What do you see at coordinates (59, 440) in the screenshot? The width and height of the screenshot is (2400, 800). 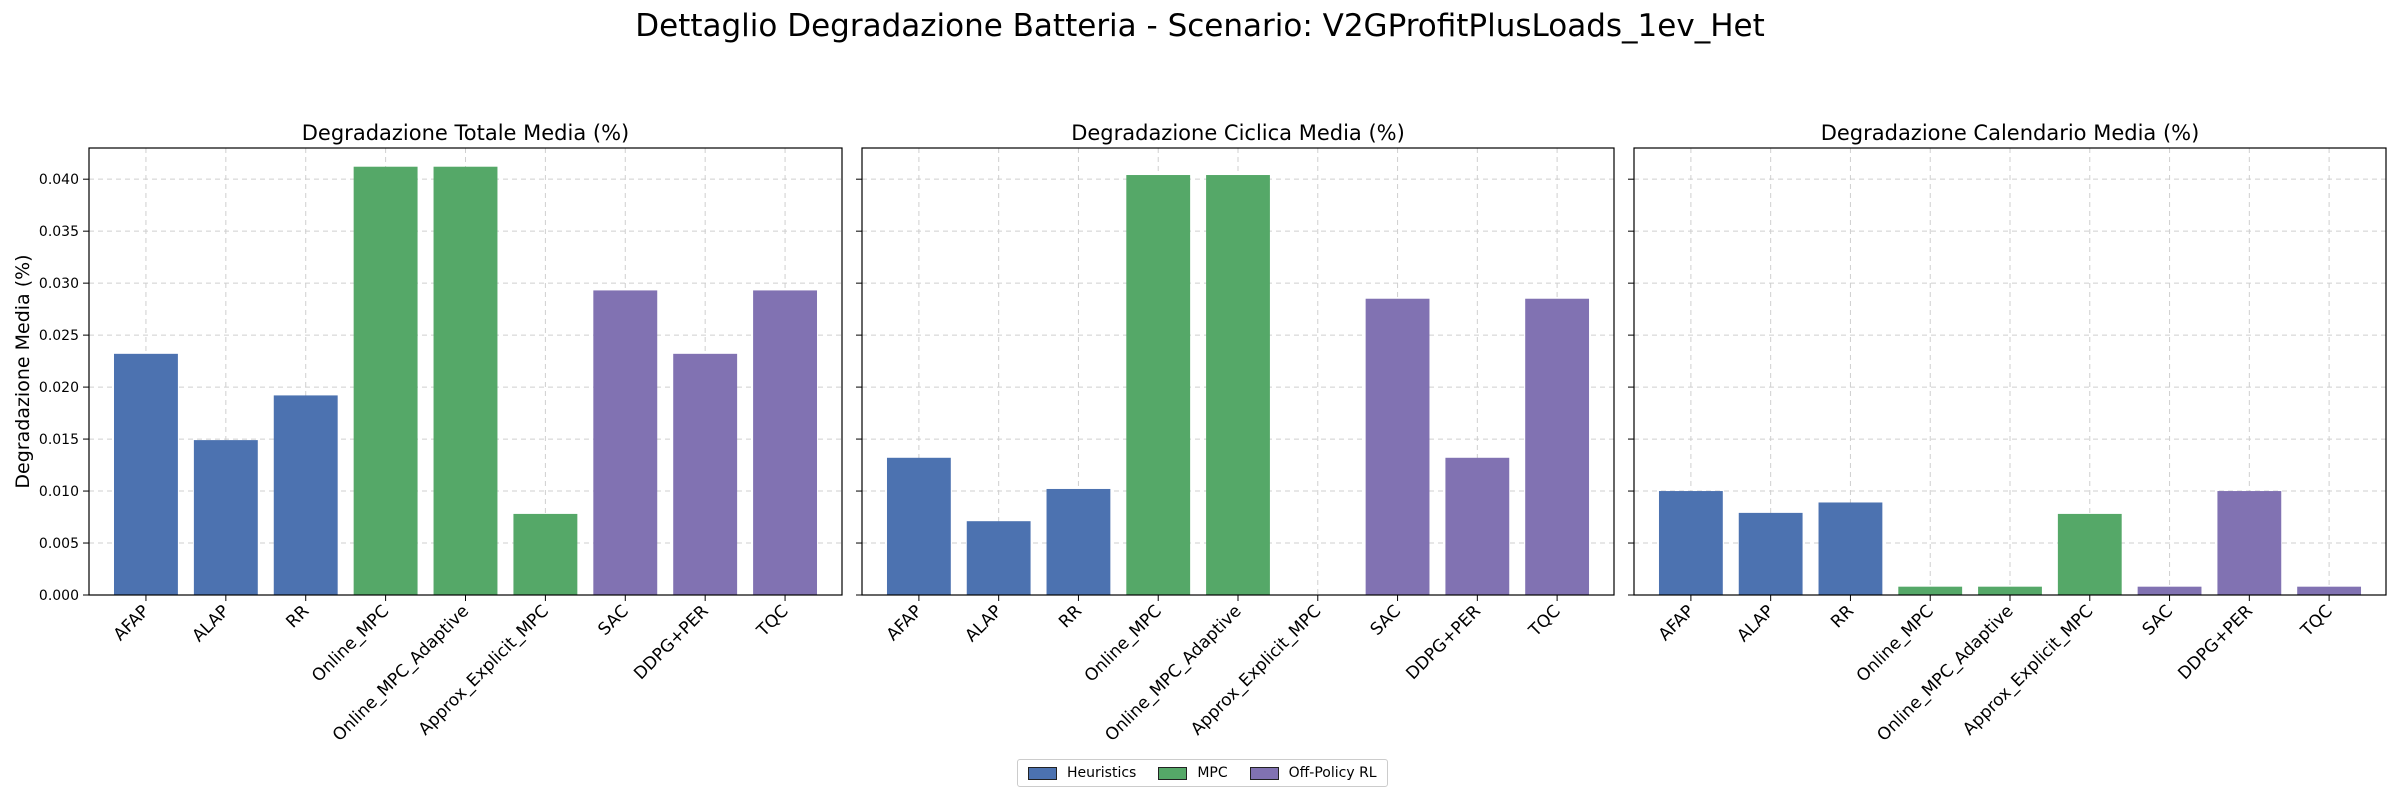 I see `y-tick-label: 0.015` at bounding box center [59, 440].